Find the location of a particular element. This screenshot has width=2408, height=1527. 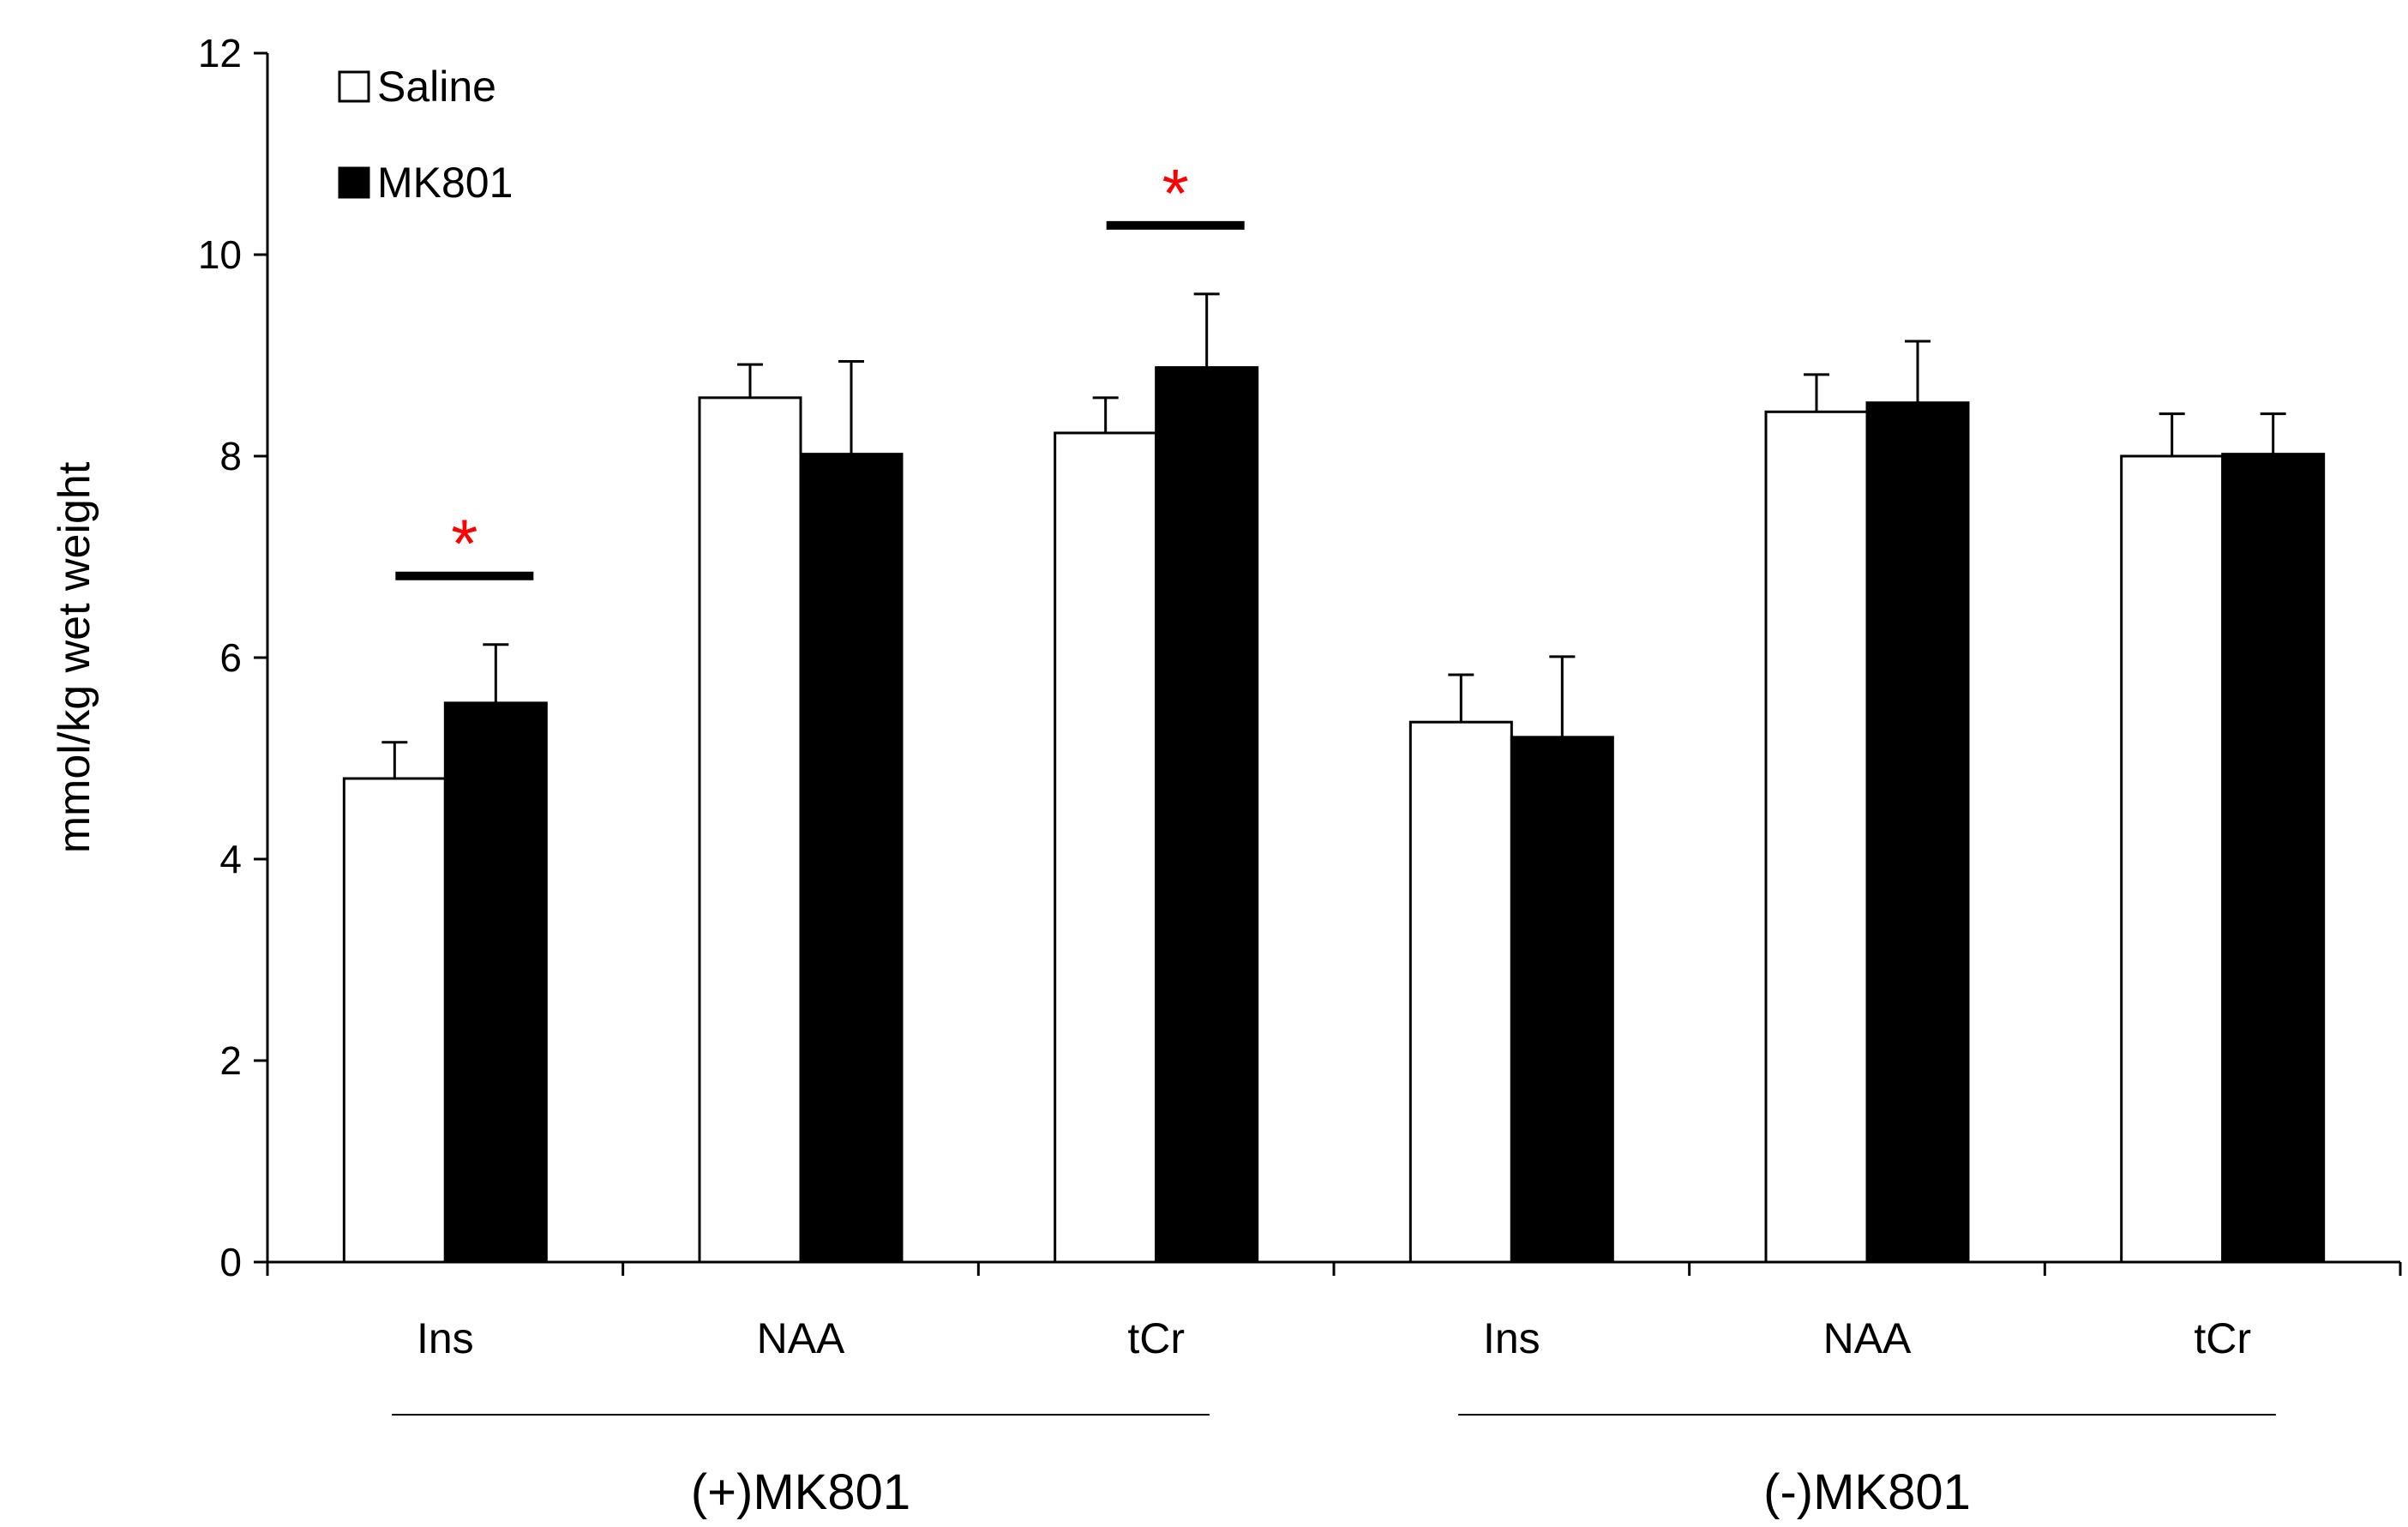

legend-label-mk801: MK801 is located at coordinates (445, 183).